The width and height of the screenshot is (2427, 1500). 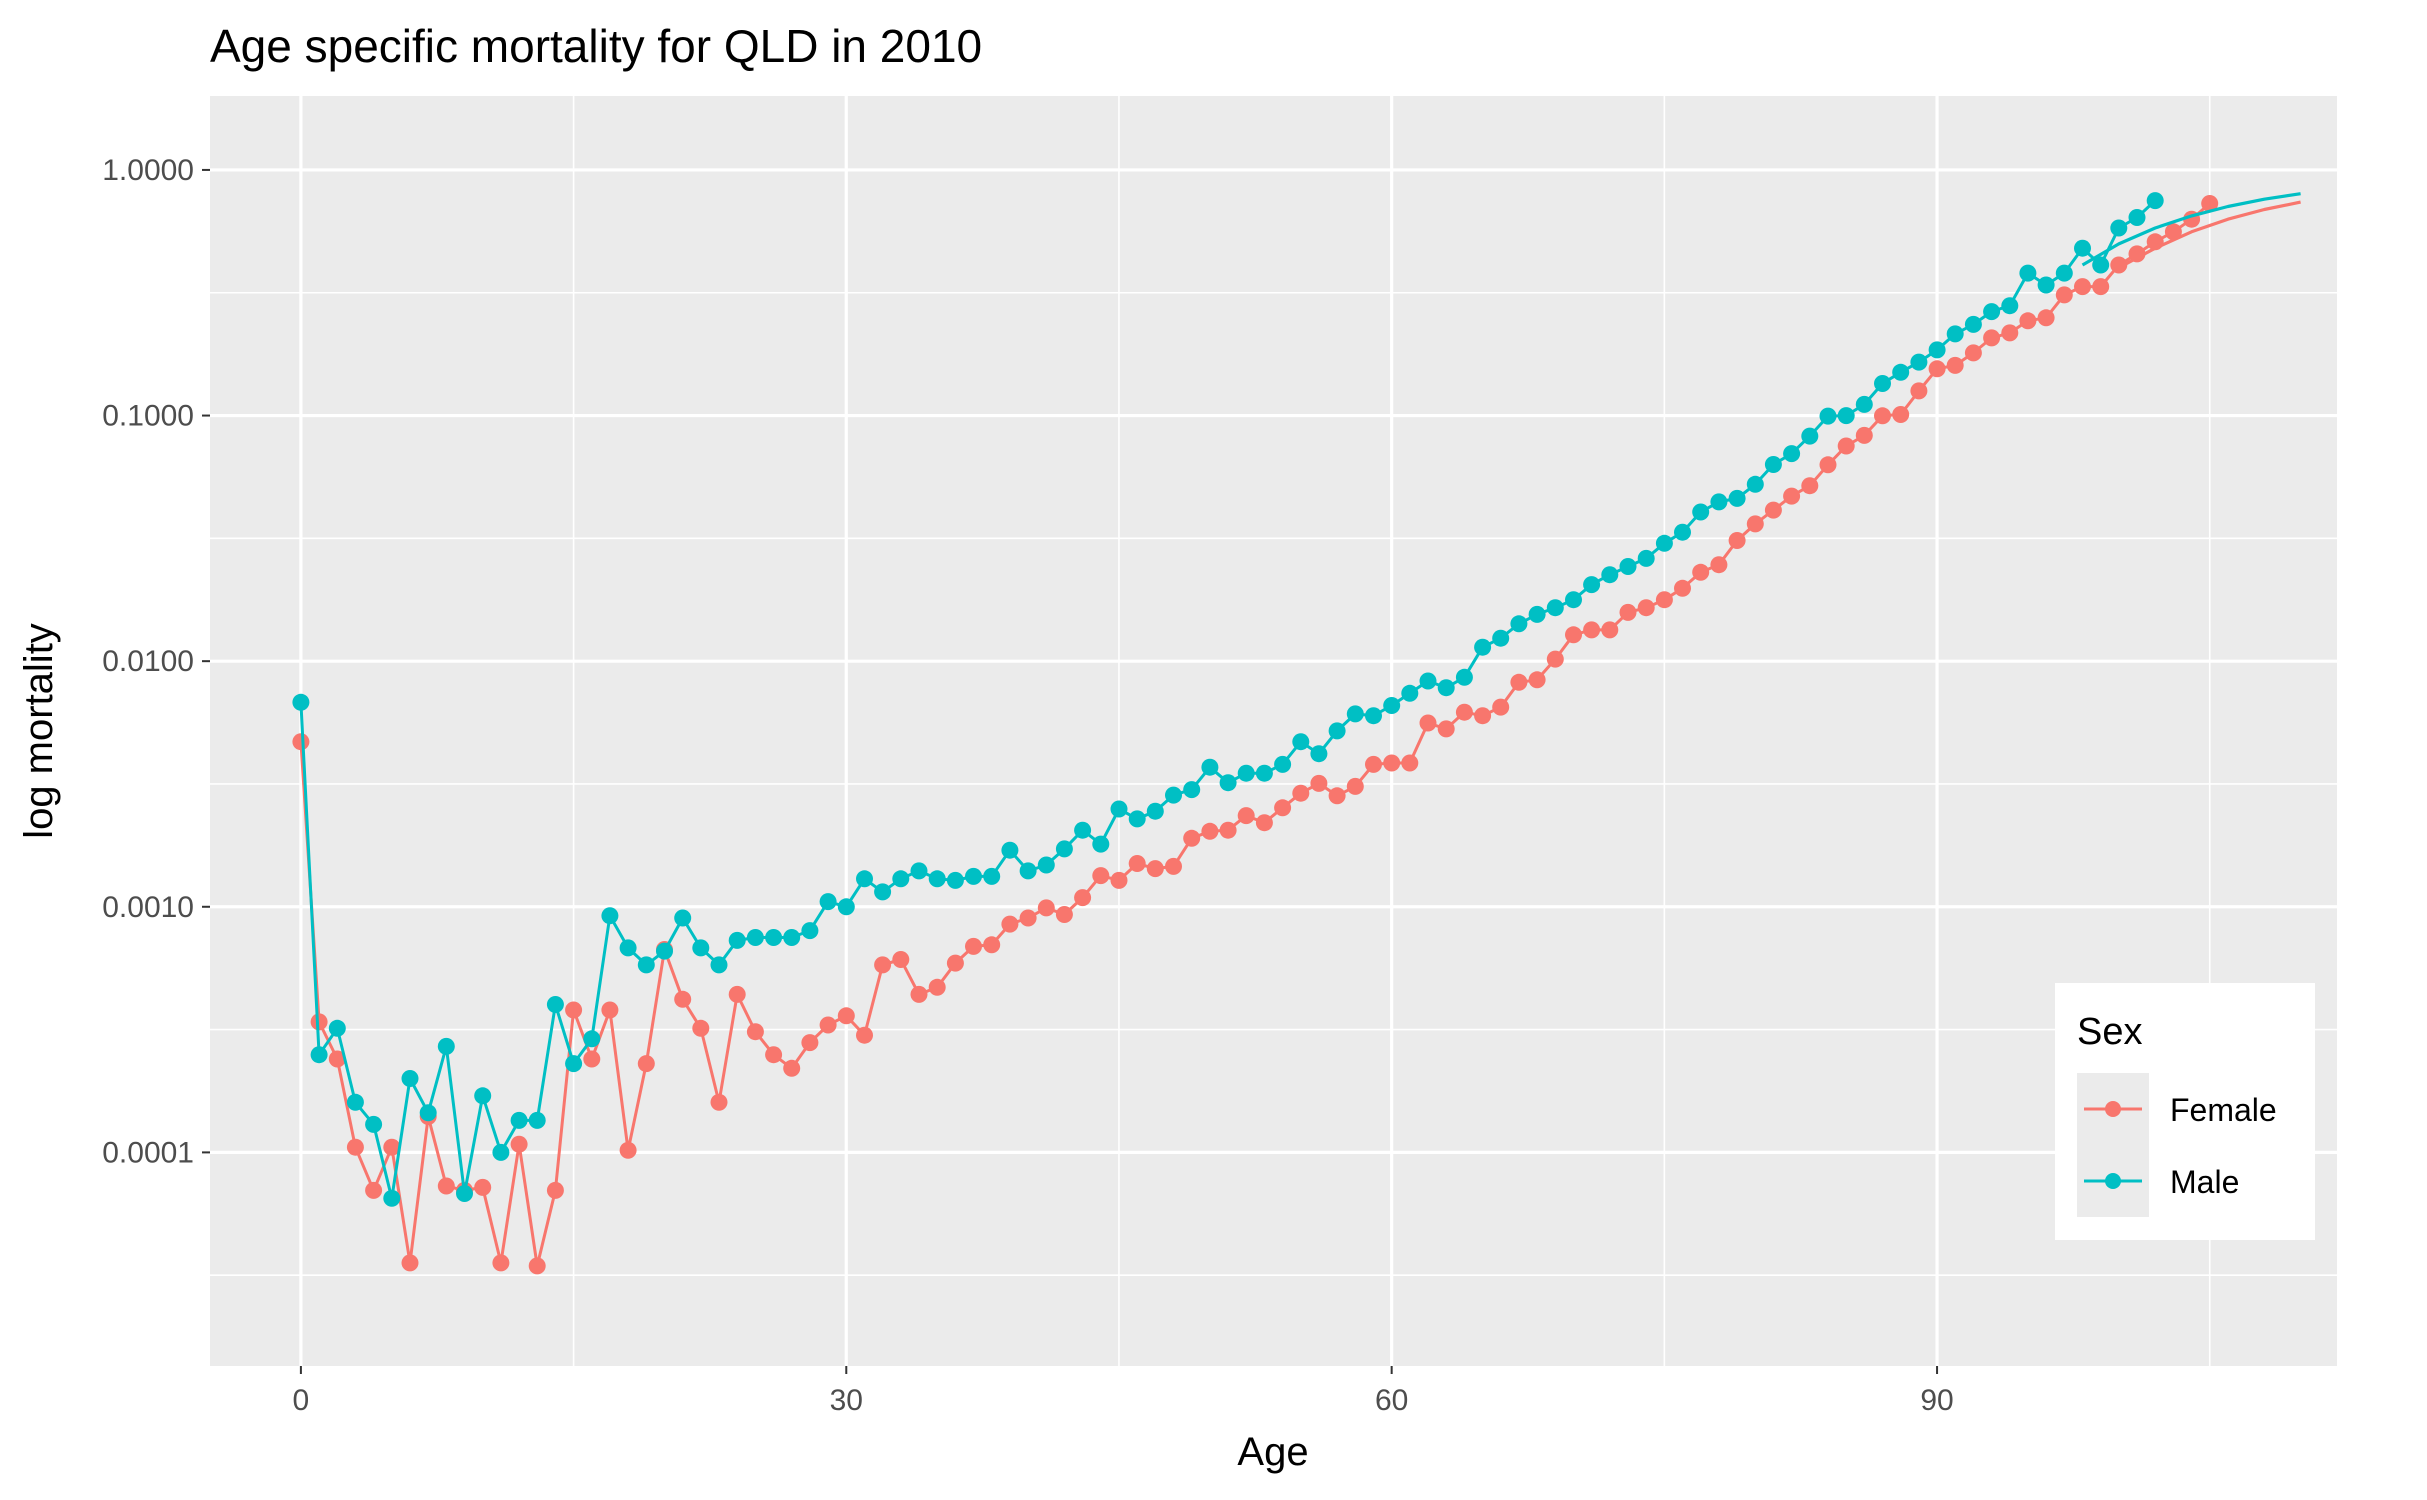 I want to click on legend: Sex Female Male, so click(x=2185, y=1111).